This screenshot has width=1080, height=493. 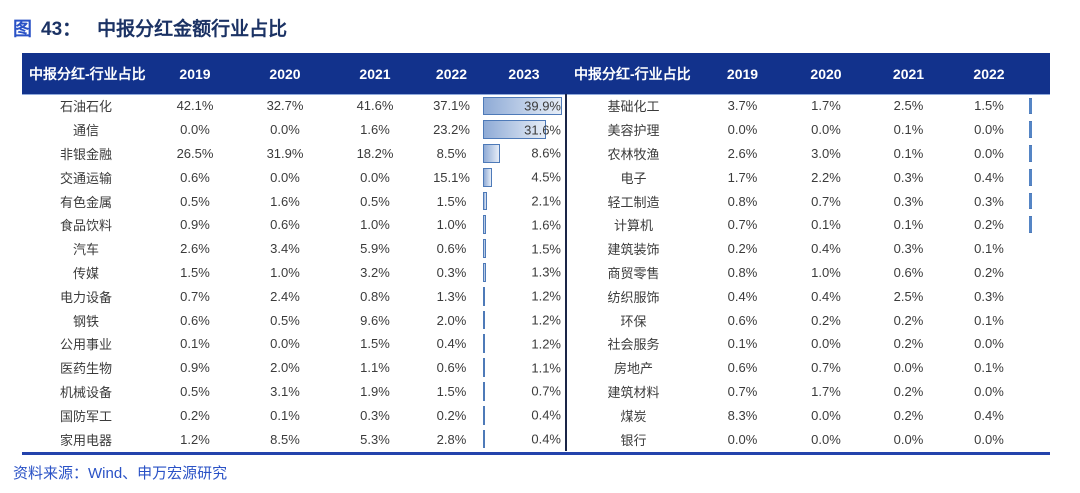 I want to click on value-cell: 1.3%, so click(x=451, y=296).